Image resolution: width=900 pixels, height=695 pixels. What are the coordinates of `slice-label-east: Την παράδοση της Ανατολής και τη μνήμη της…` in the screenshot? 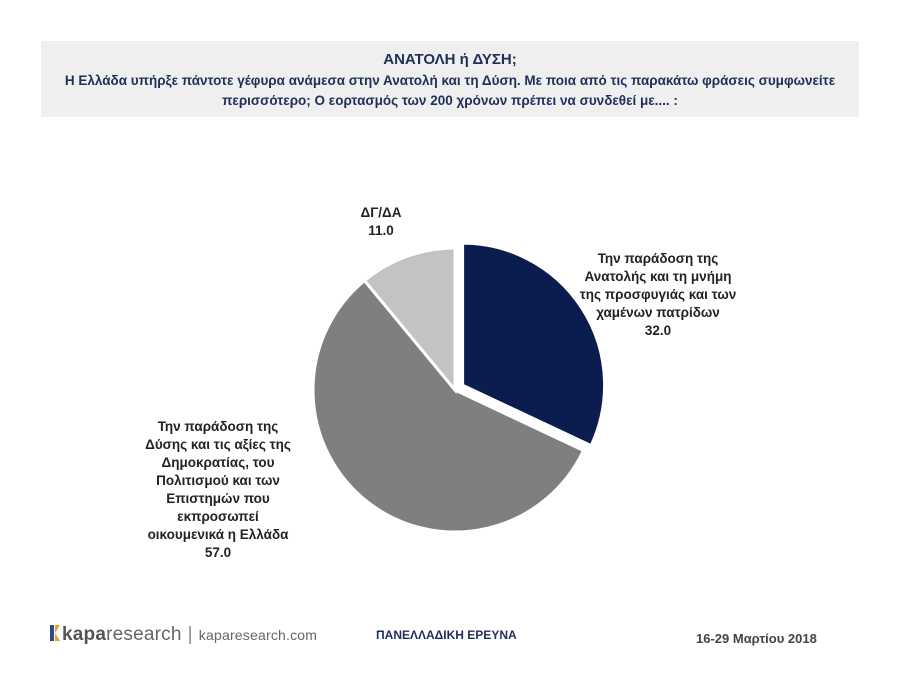 It's located at (658, 295).